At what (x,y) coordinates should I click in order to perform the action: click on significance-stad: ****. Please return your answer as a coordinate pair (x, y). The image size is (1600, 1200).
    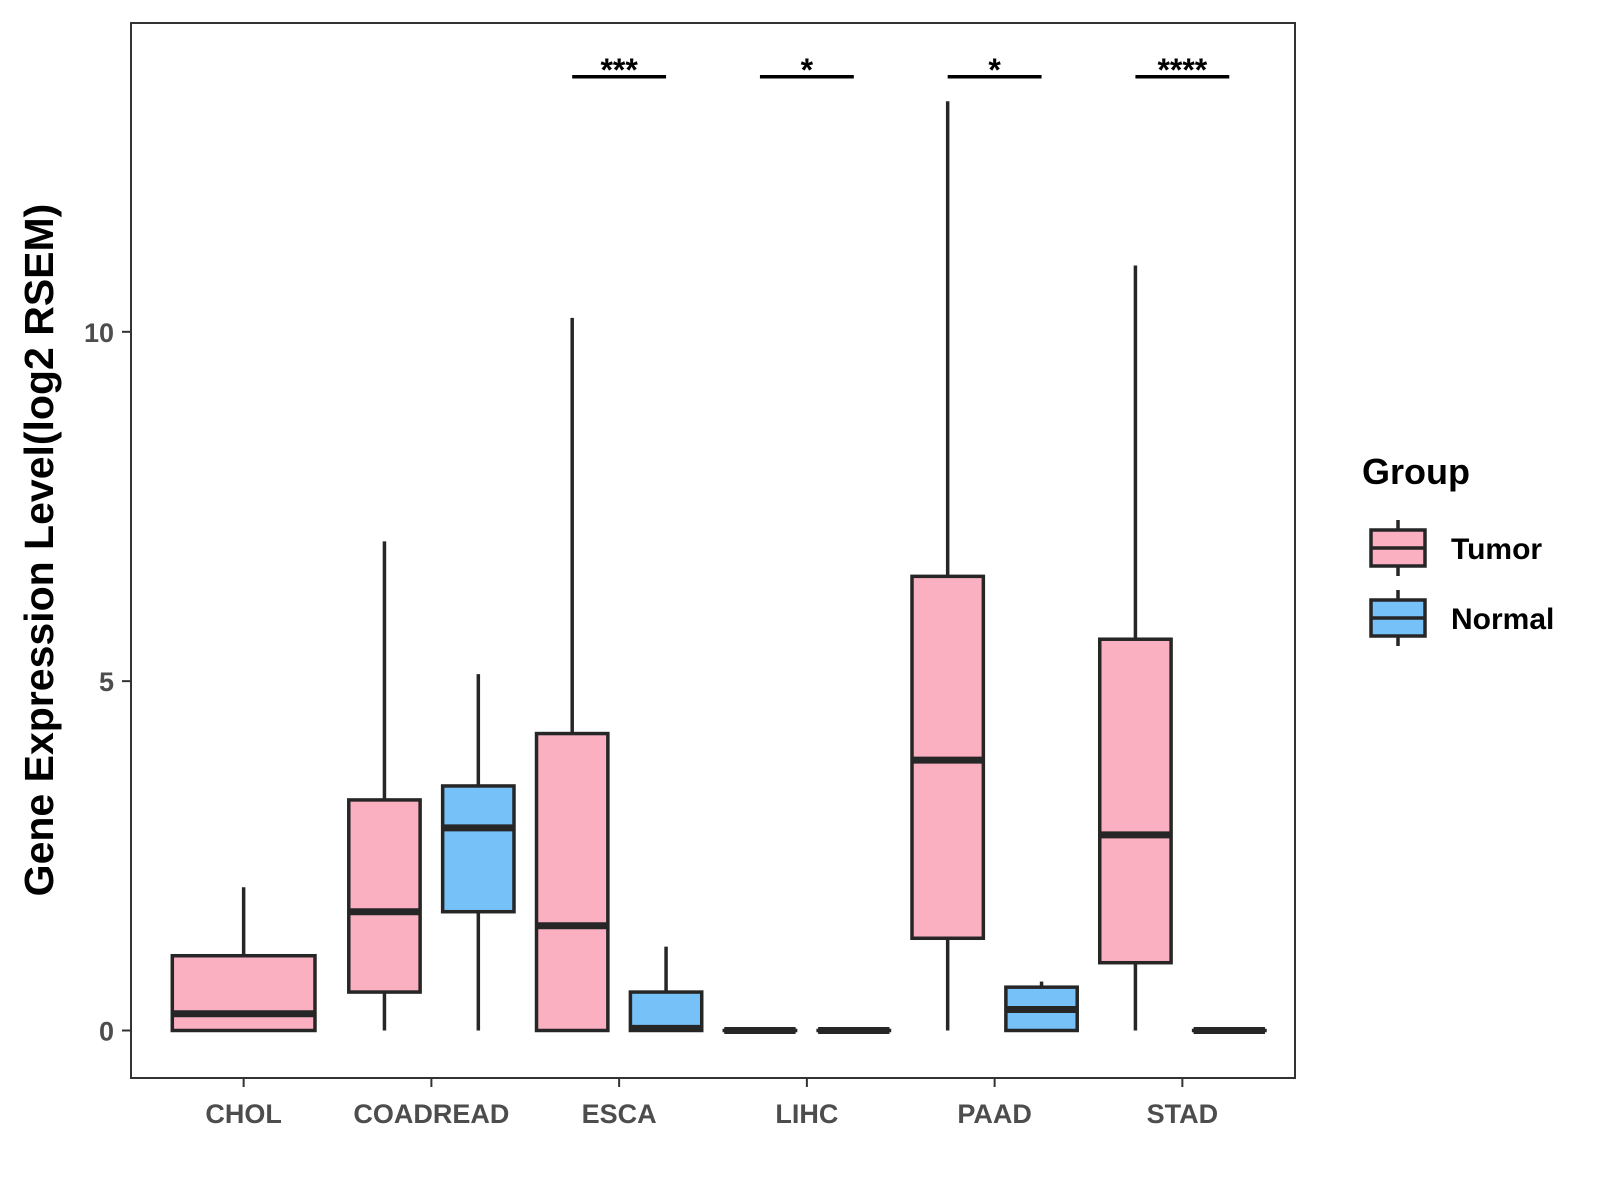
    Looking at the image, I should click on (1182, 70).